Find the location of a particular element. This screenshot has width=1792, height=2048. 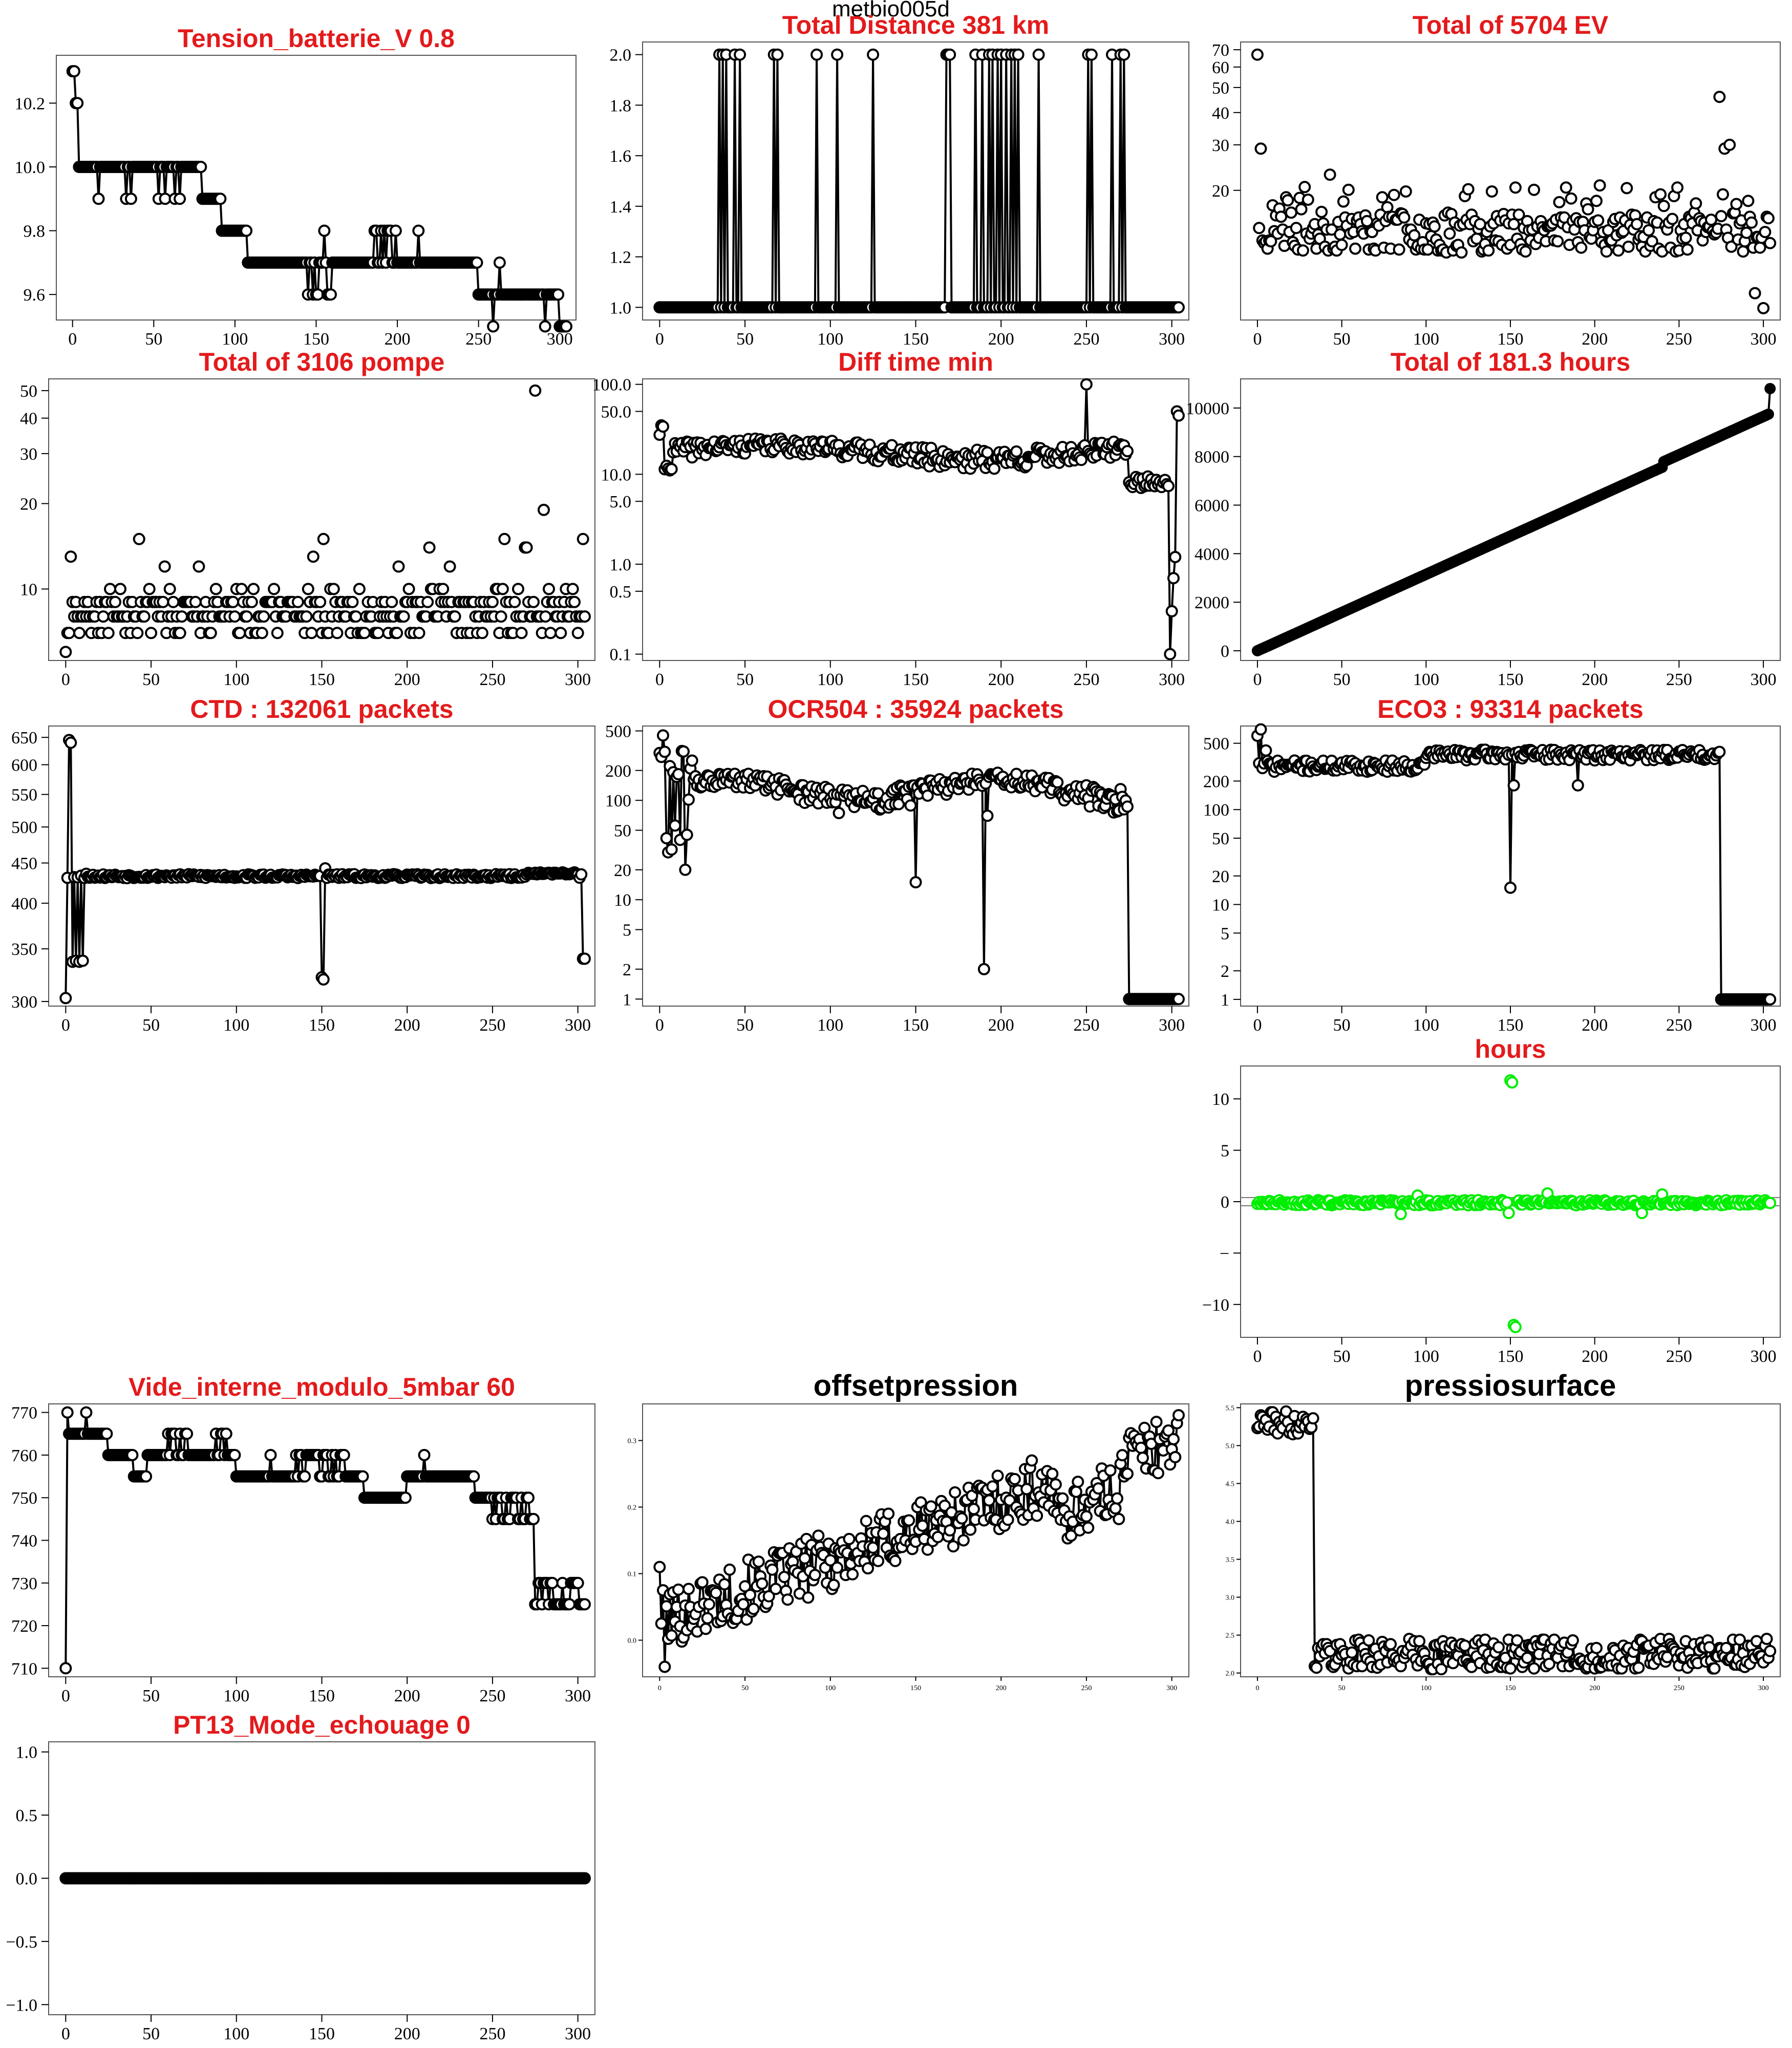

y-tick-label: 10 is located at coordinates (622, 900).